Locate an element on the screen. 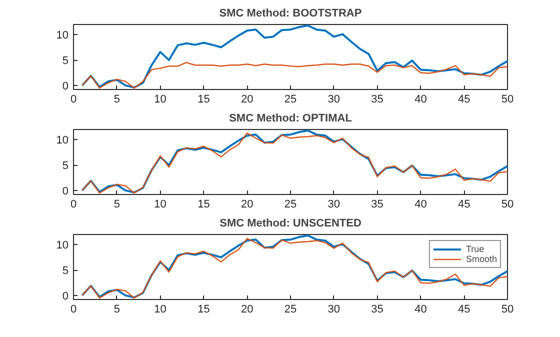  legend-label: Smooth is located at coordinates (481, 259).